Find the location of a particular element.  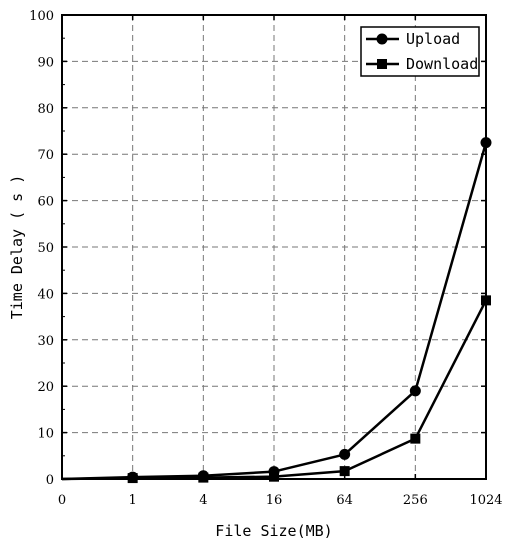

y-tick-label: 80 is located at coordinates (45, 109).